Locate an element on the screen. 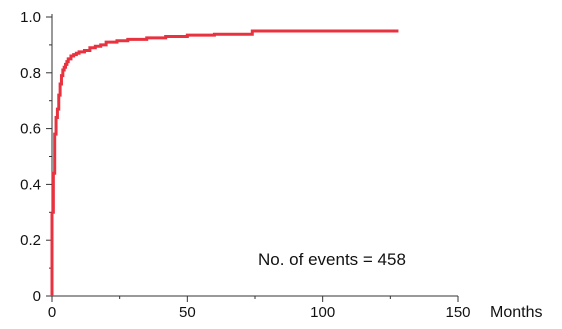 This screenshot has height=329, width=562. x-axis-label: Months is located at coordinates (516, 312).